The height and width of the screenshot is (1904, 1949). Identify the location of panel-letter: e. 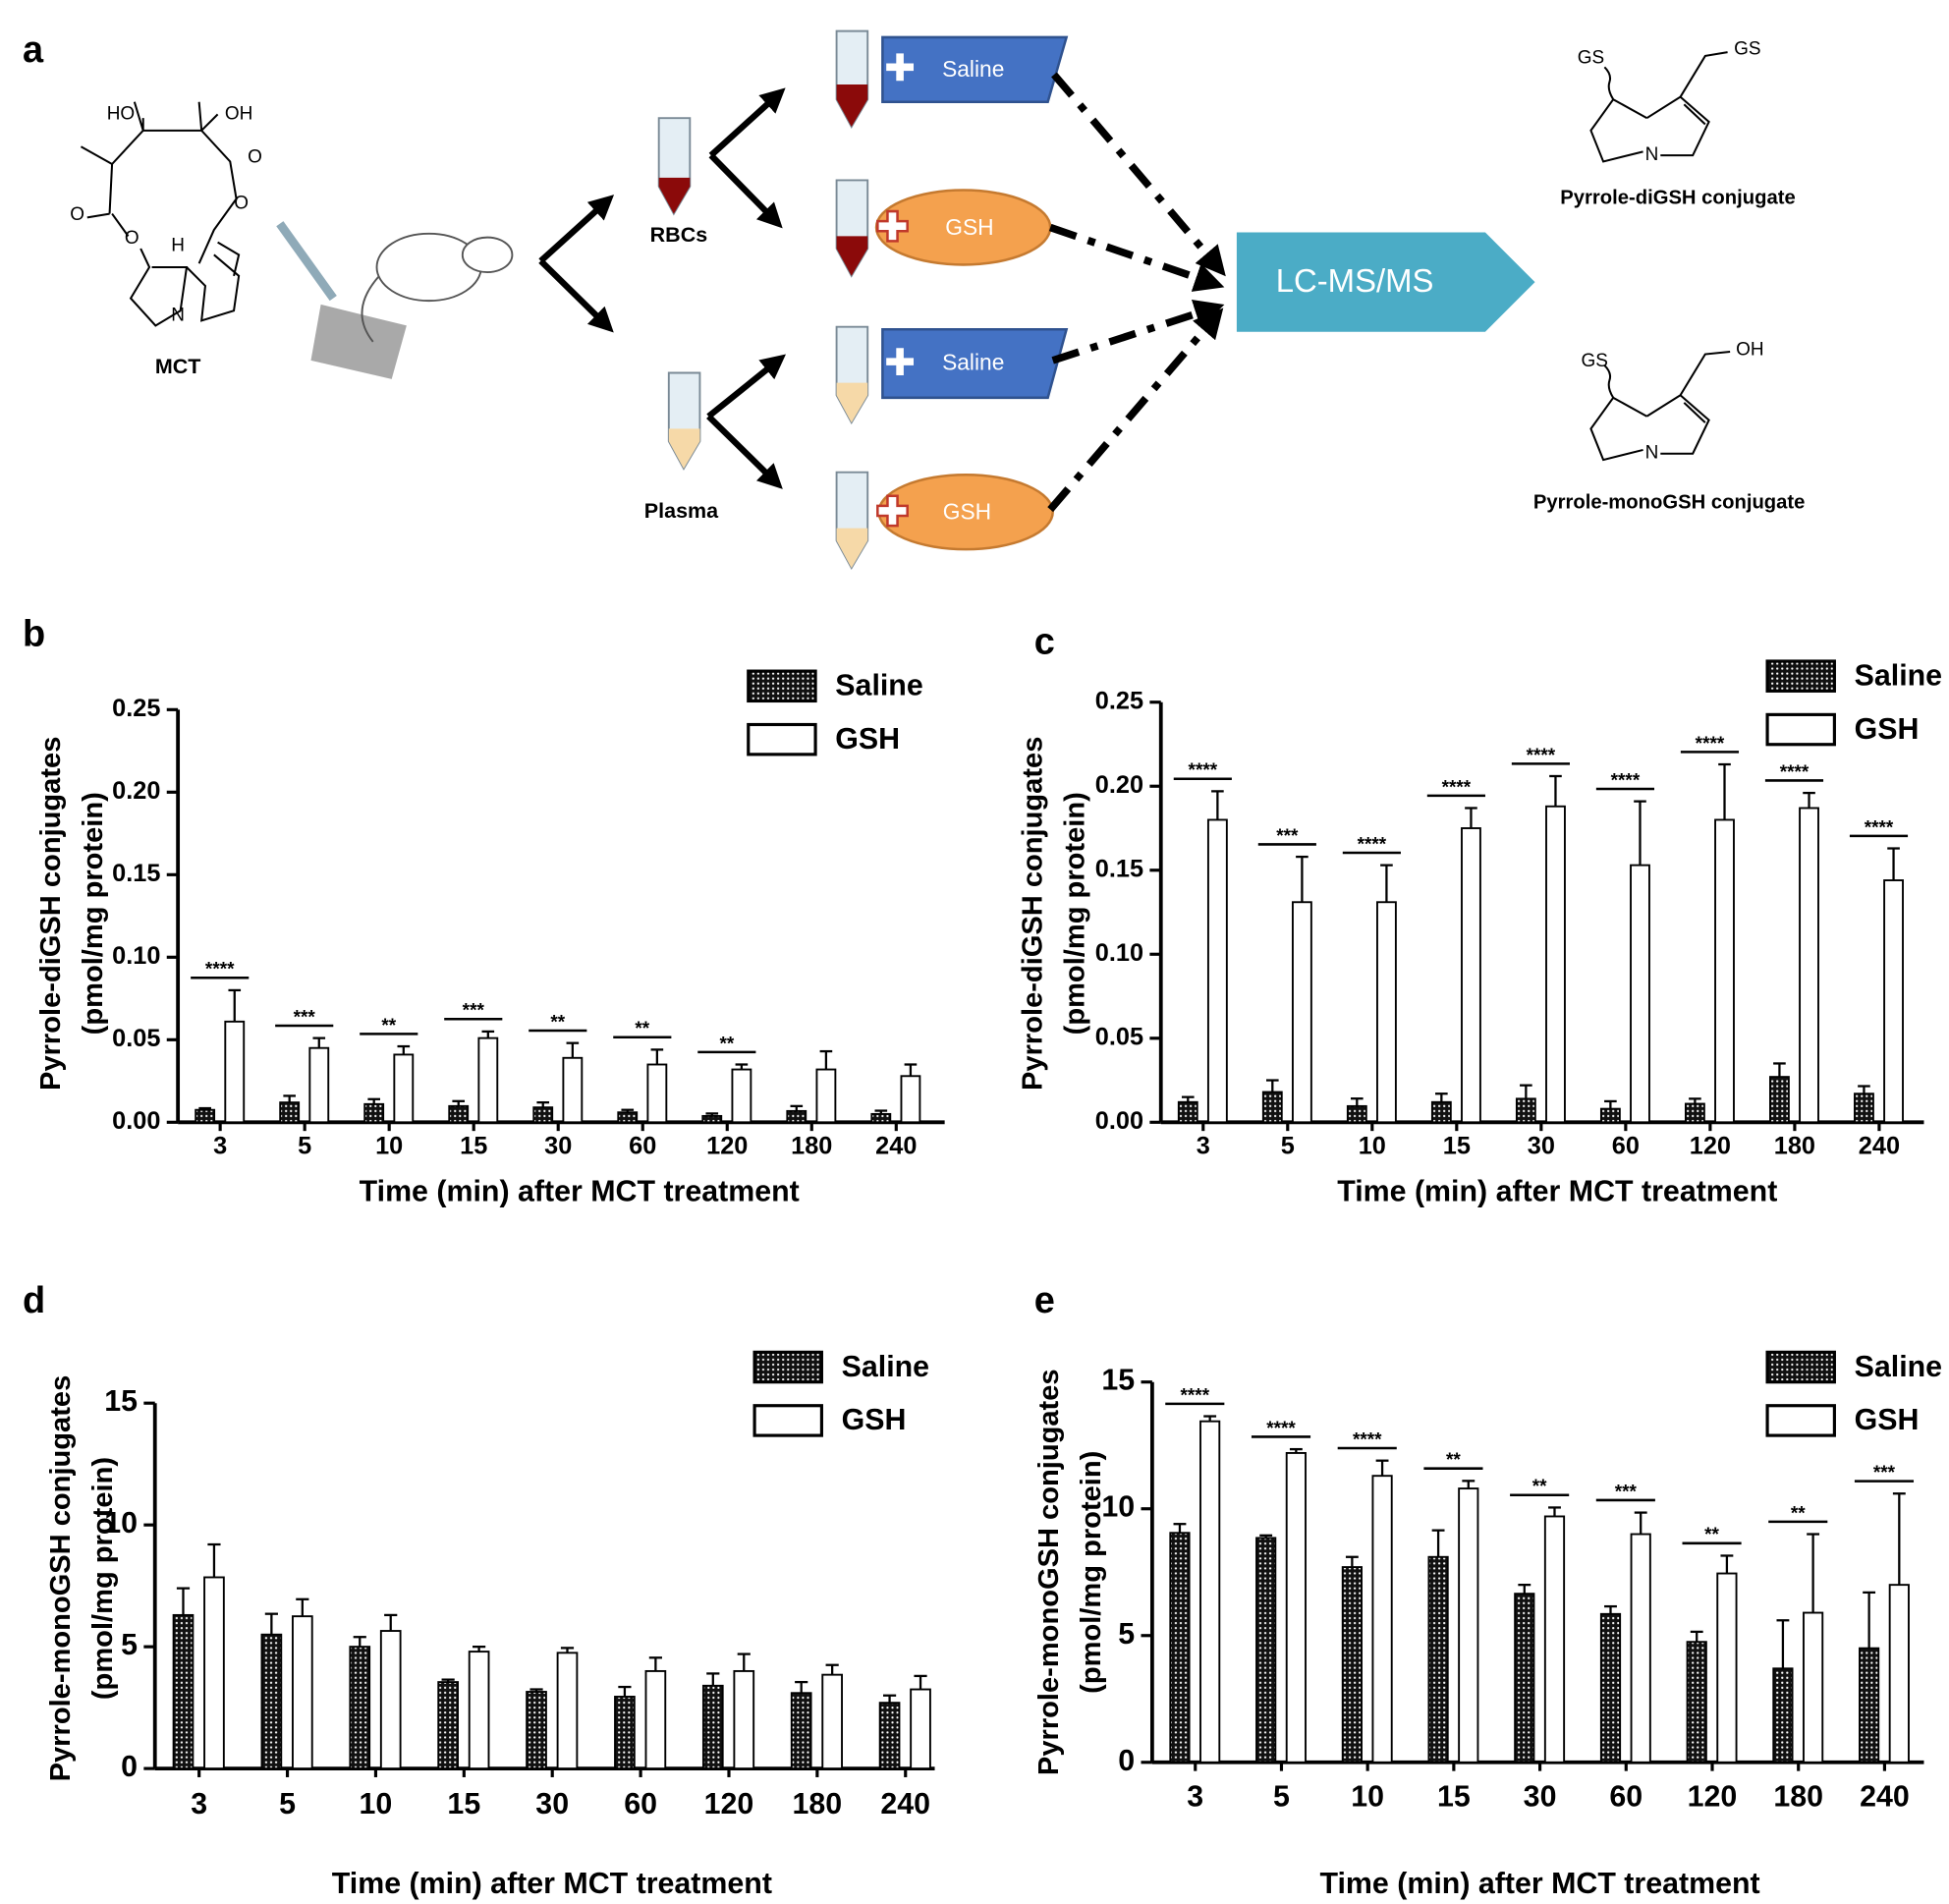
(1044, 1300).